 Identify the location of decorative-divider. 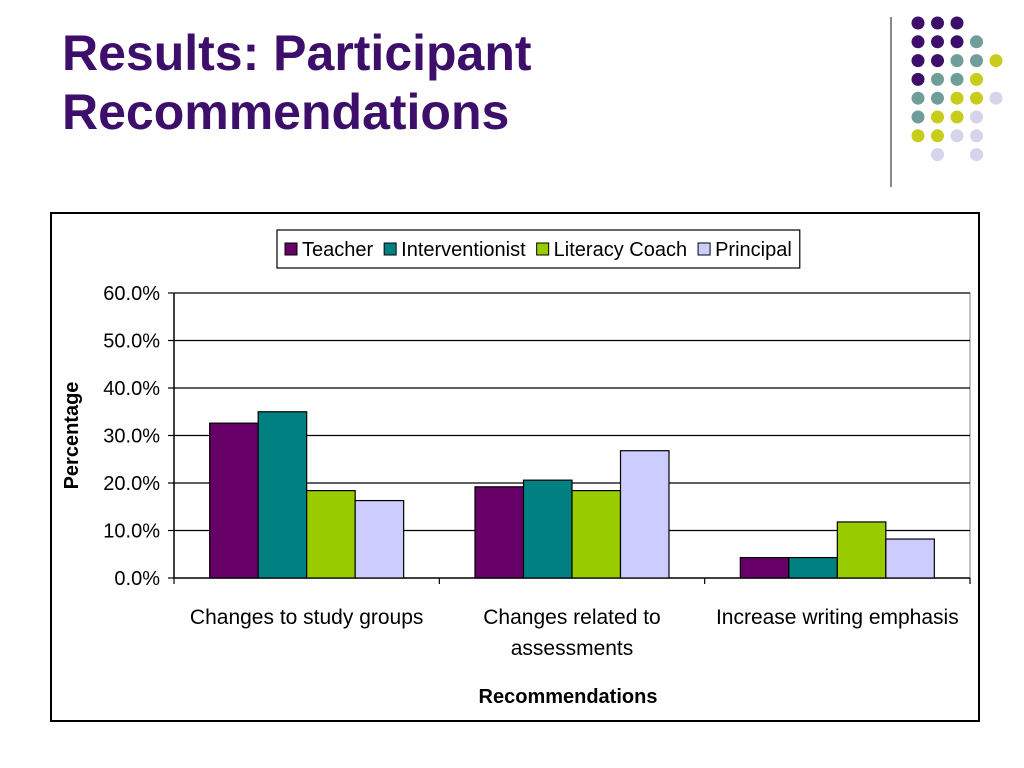
(891, 102).